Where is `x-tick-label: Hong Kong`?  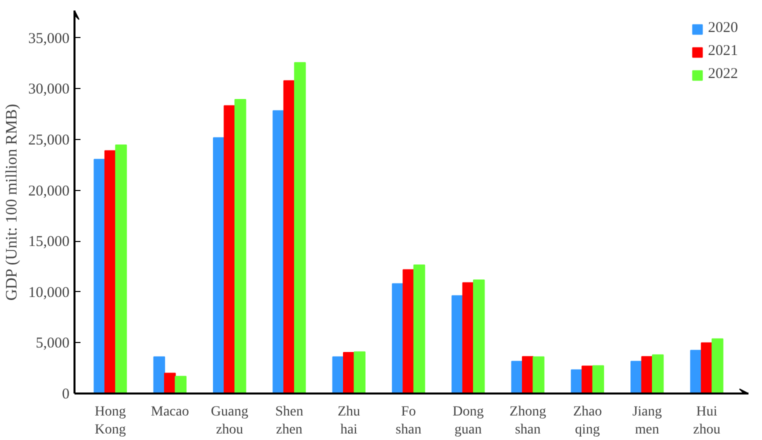
x-tick-label: Hong Kong is located at coordinates (110, 421).